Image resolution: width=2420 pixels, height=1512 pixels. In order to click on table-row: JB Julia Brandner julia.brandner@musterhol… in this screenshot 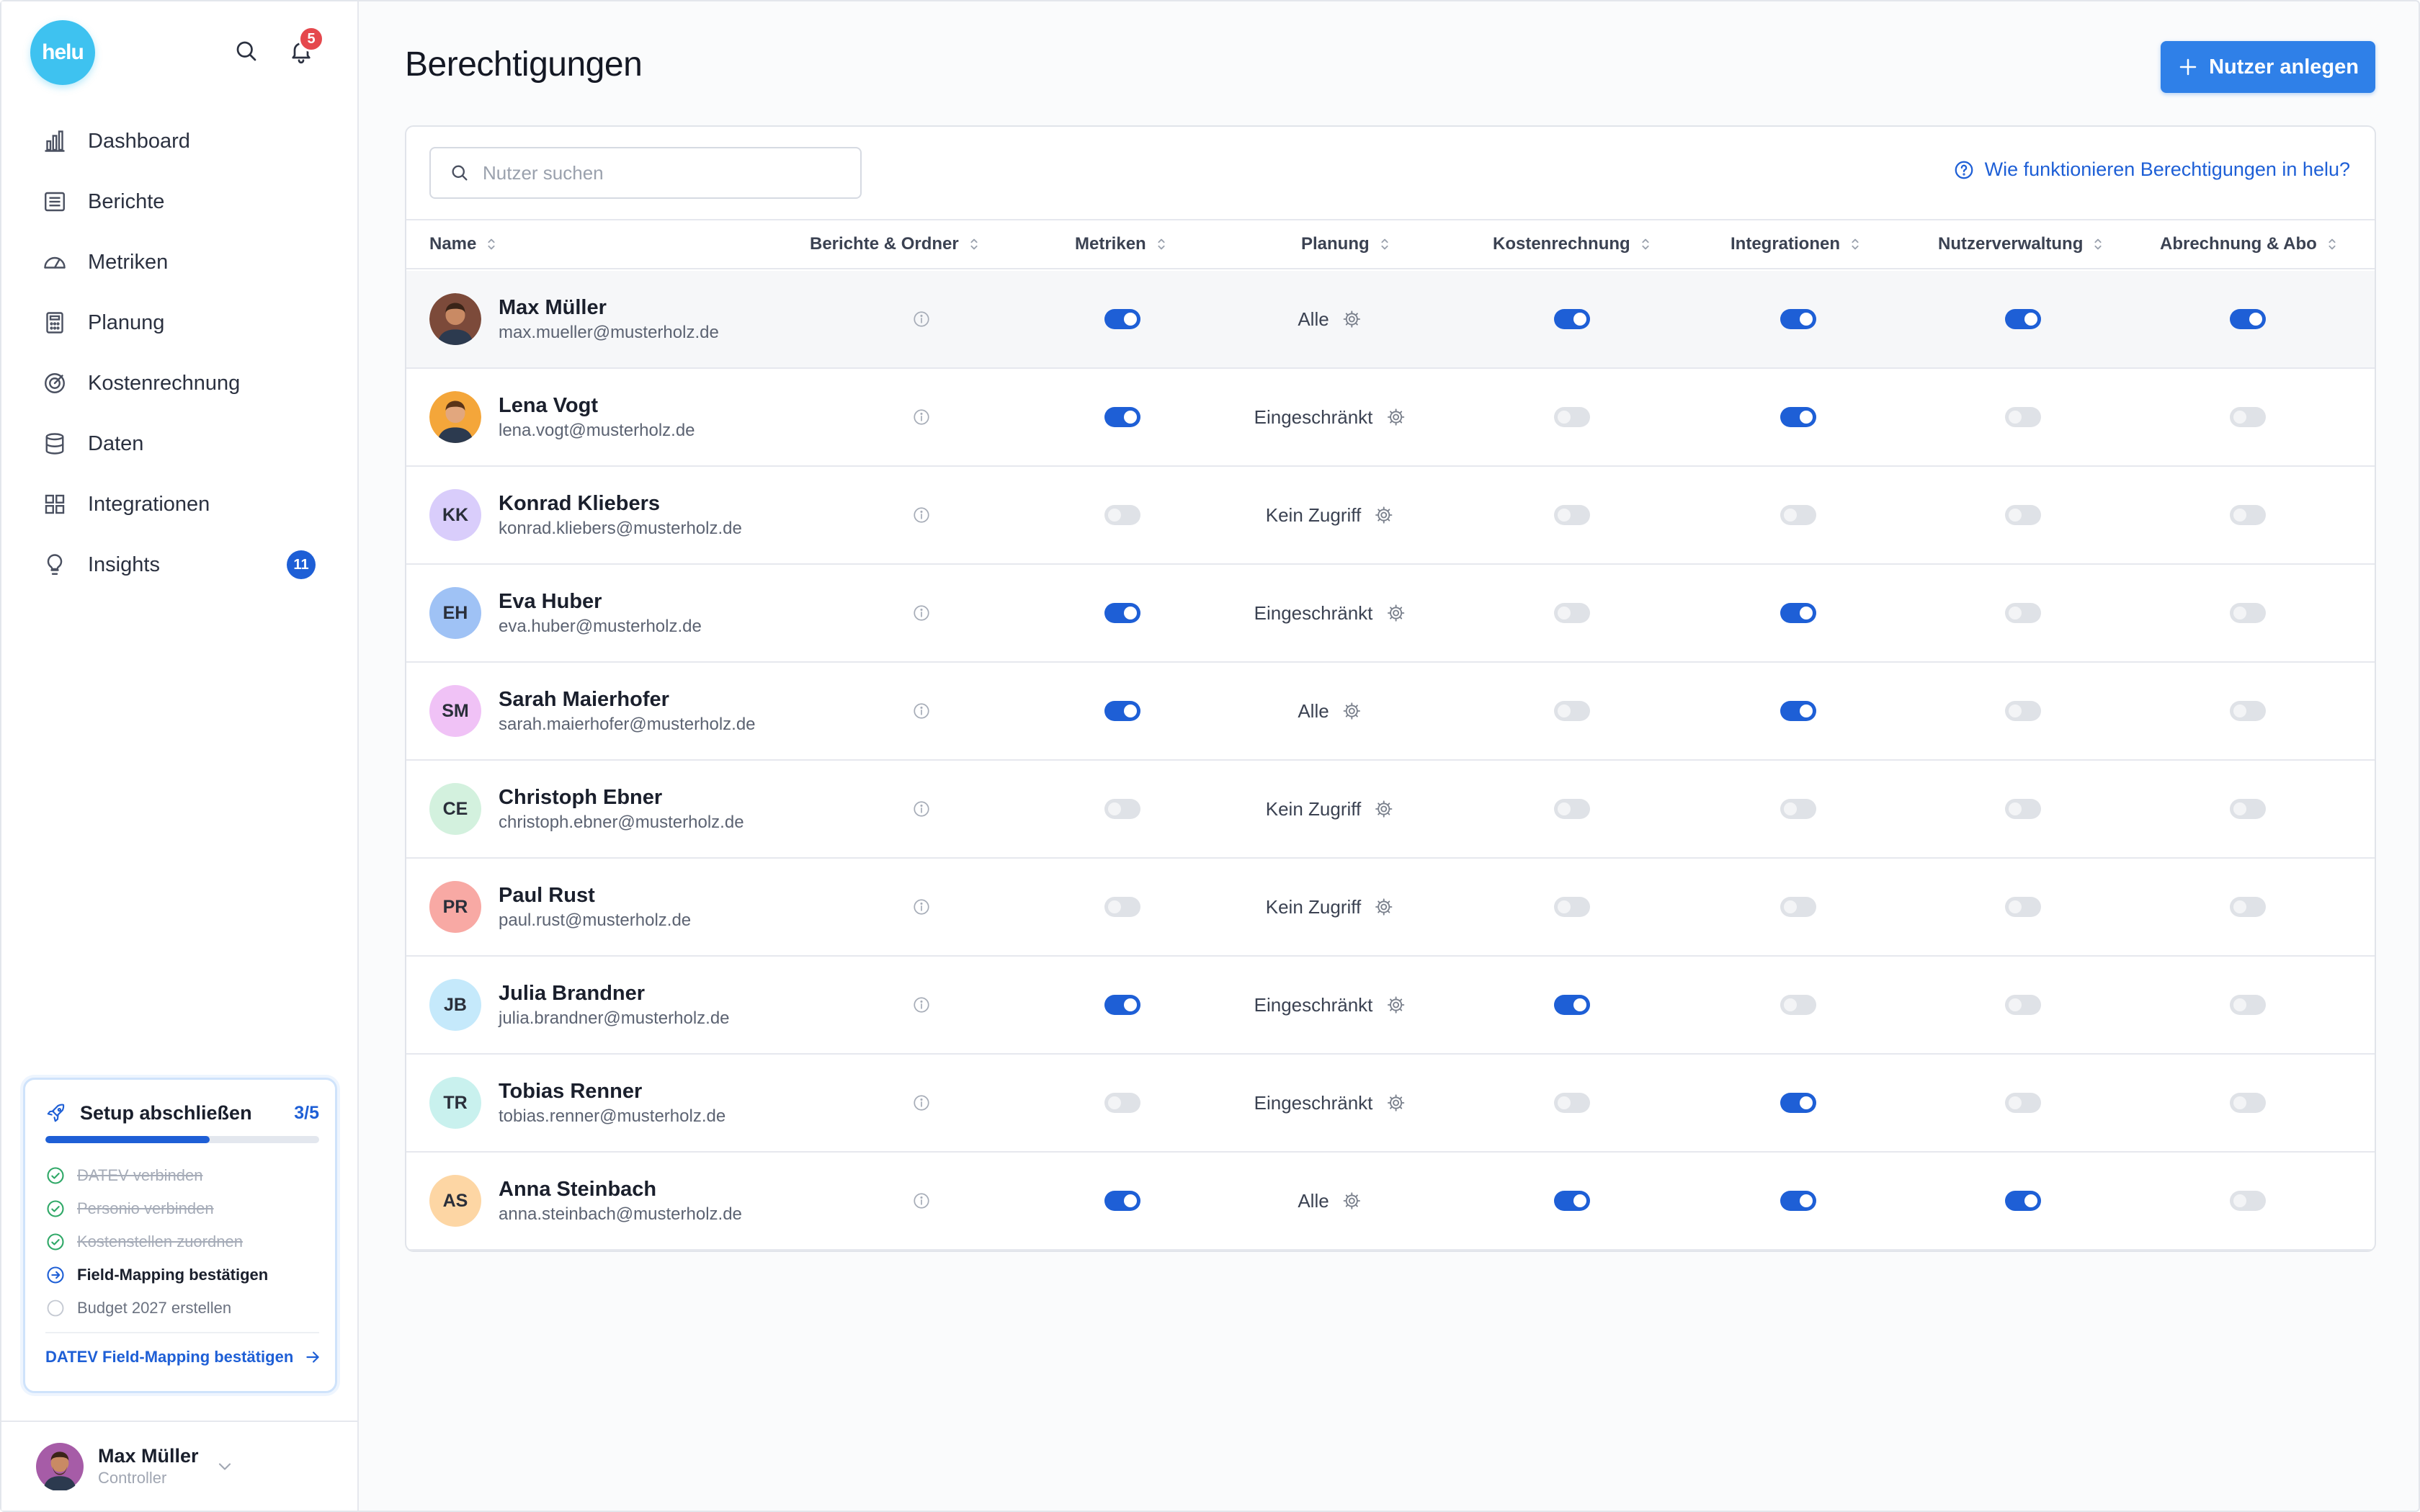, I will do `click(1391, 1006)`.